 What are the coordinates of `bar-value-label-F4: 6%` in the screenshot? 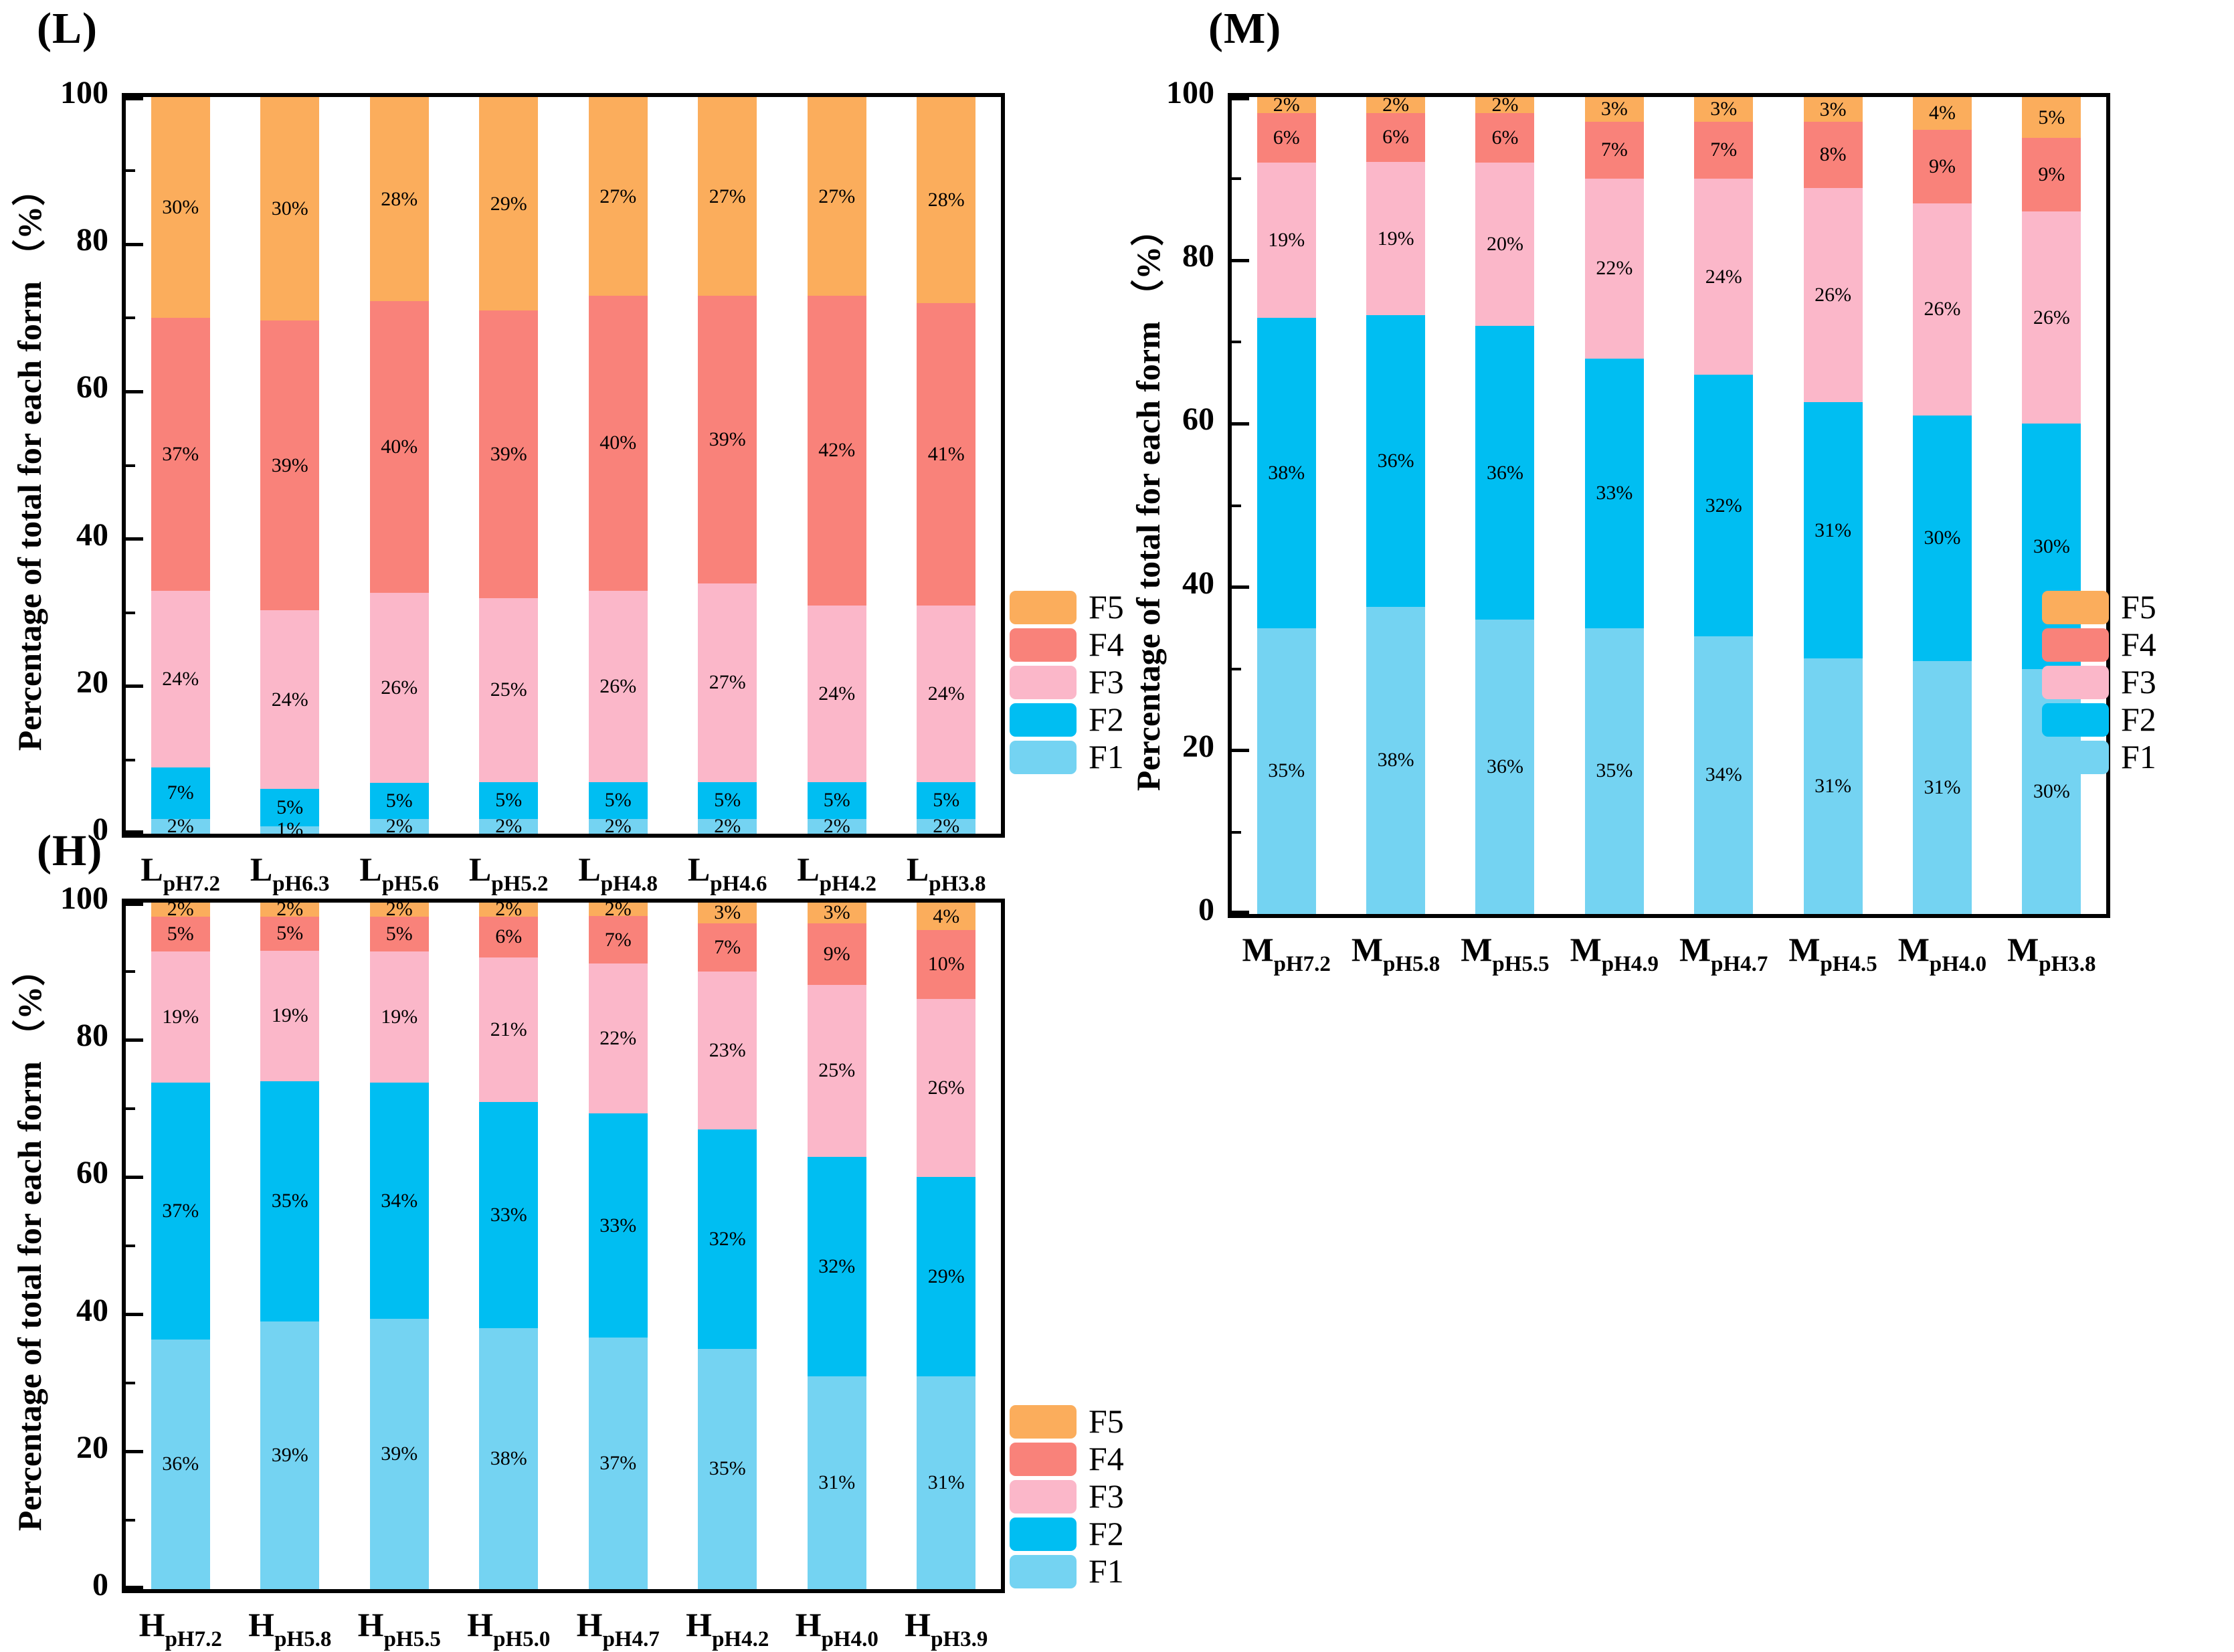 It's located at (1505, 137).